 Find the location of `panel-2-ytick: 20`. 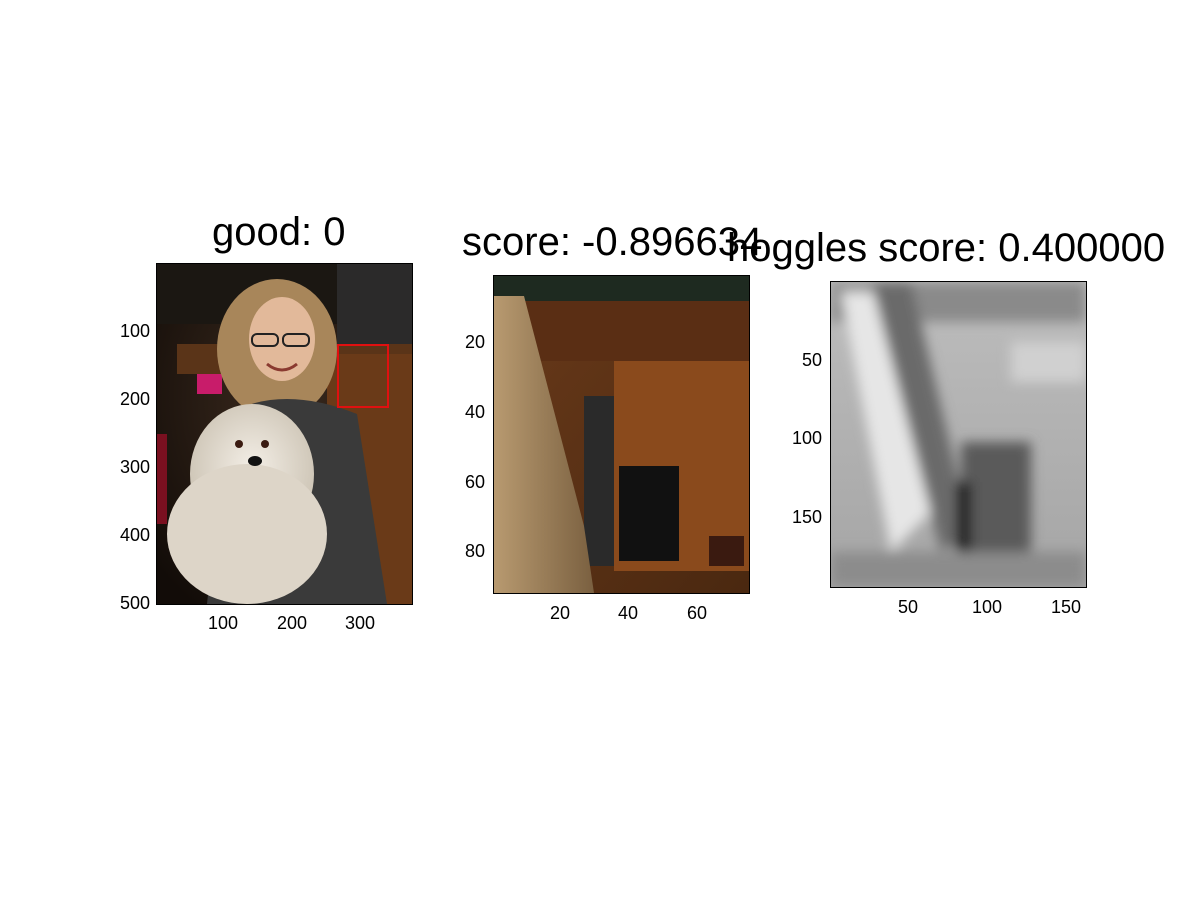

panel-2-ytick: 20 is located at coordinates (474, 342).